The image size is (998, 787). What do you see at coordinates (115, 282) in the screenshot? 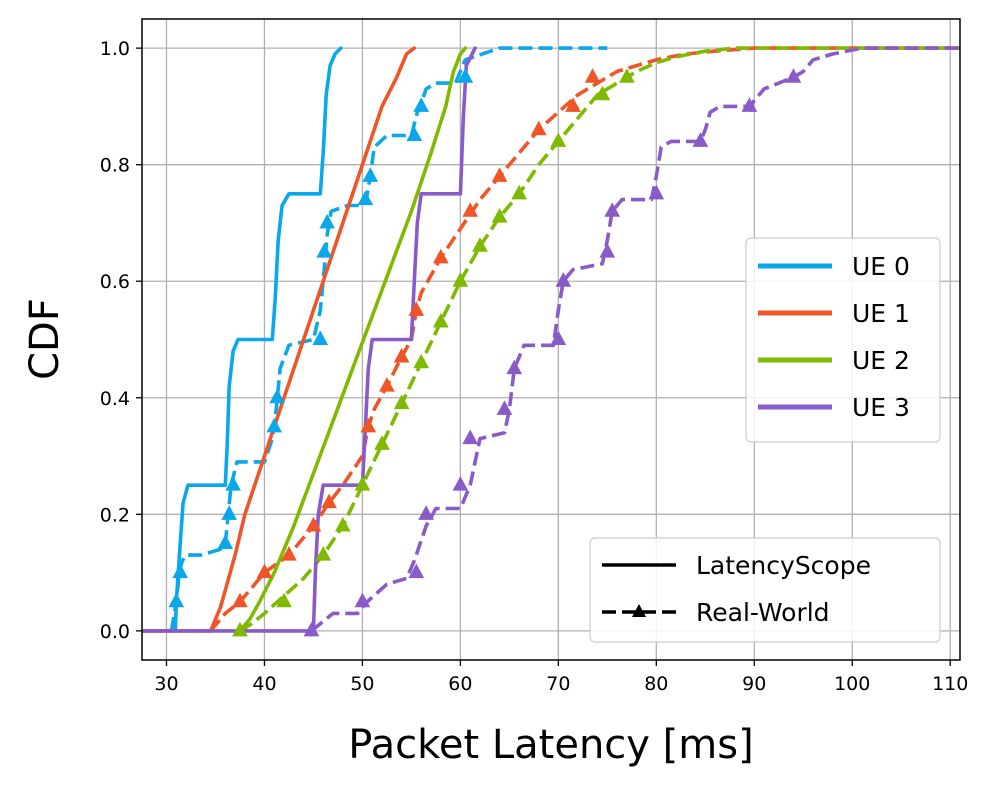
I see `y-tick-label: 0.6` at bounding box center [115, 282].